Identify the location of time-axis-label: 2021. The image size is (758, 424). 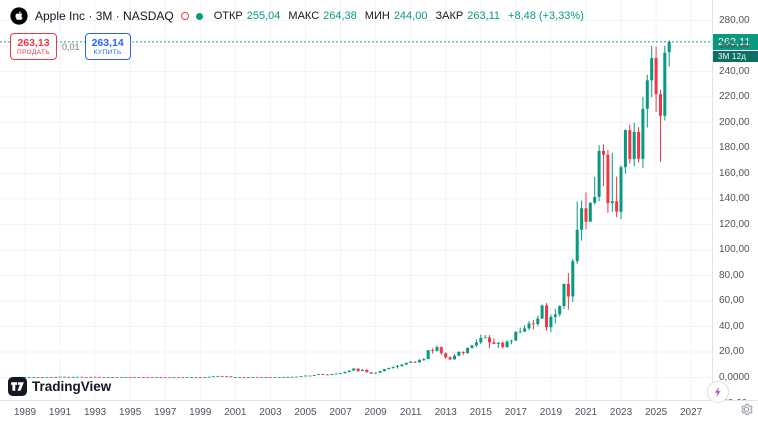
(586, 412).